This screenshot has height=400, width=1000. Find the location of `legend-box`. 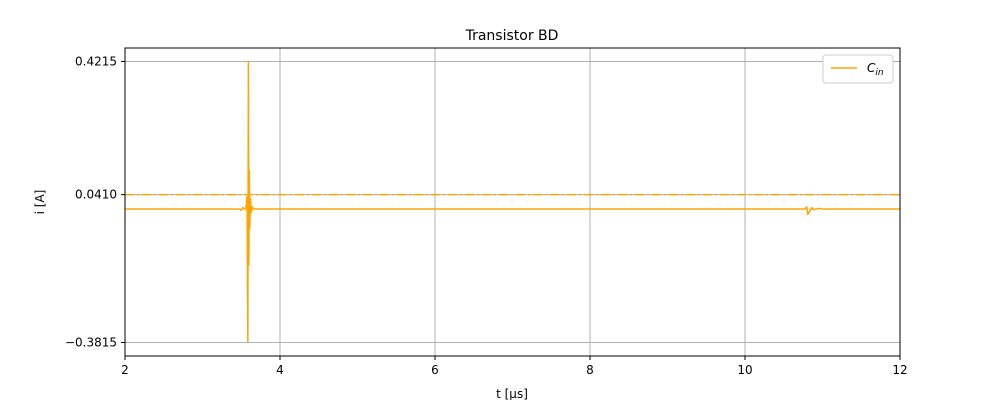

legend-box is located at coordinates (858, 69).